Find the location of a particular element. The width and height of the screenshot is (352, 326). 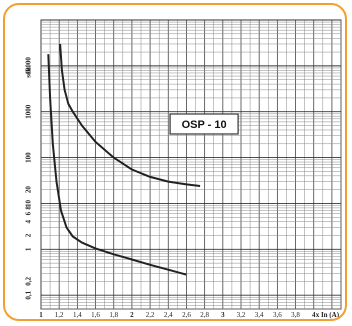

legend-box is located at coordinates (204, 124).